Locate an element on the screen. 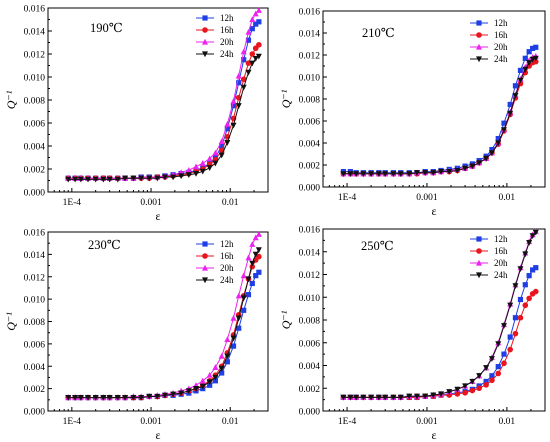 This screenshot has width=550, height=442. y-tick-label: 0.006 is located at coordinates (35, 345).